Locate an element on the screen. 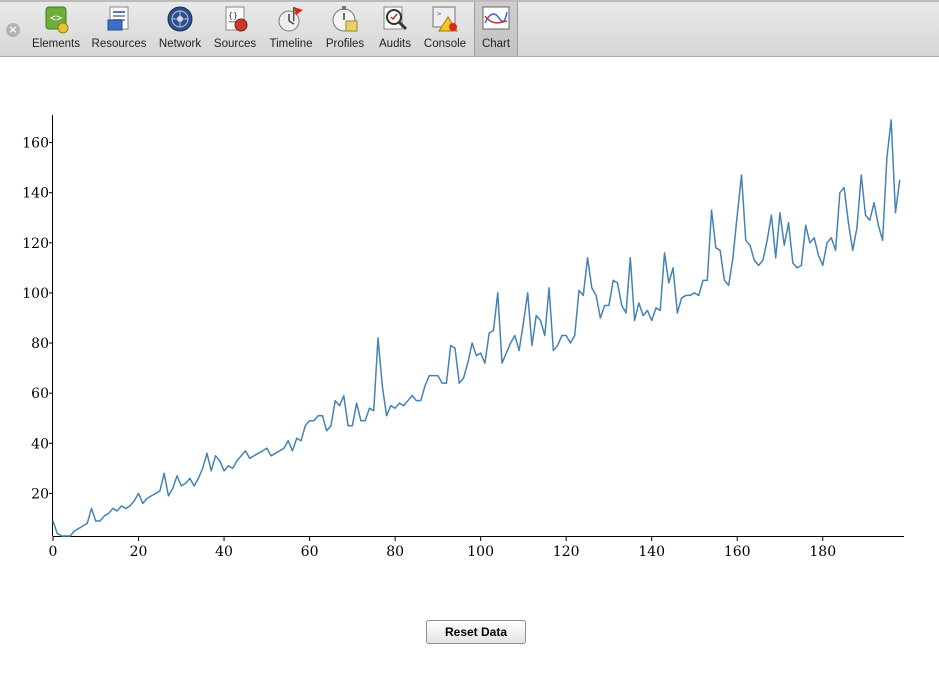 The height and width of the screenshot is (674, 939). x-tick-label: 120 is located at coordinates (566, 551).